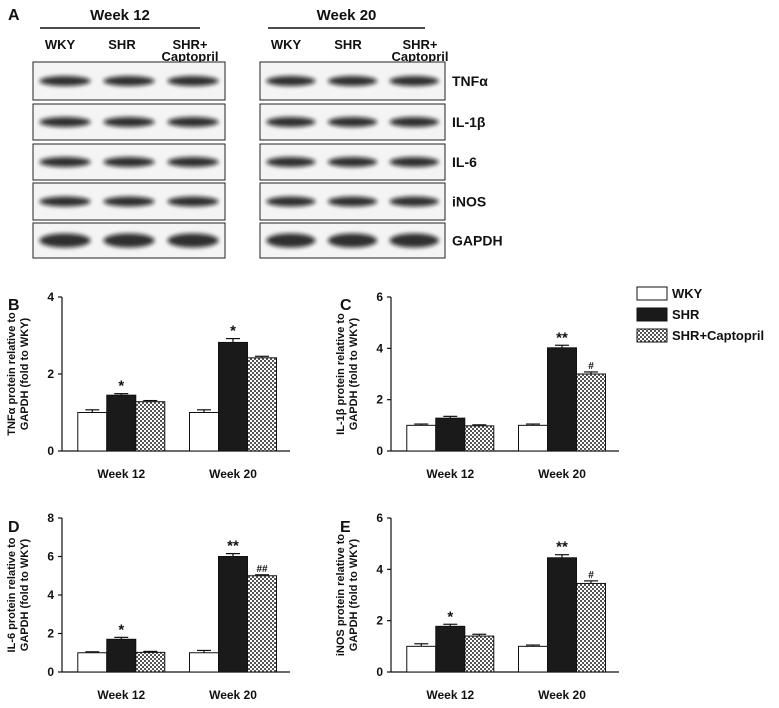 Image resolution: width=779 pixels, height=708 pixels. I want to click on group-title: Week 12, so click(120, 15).